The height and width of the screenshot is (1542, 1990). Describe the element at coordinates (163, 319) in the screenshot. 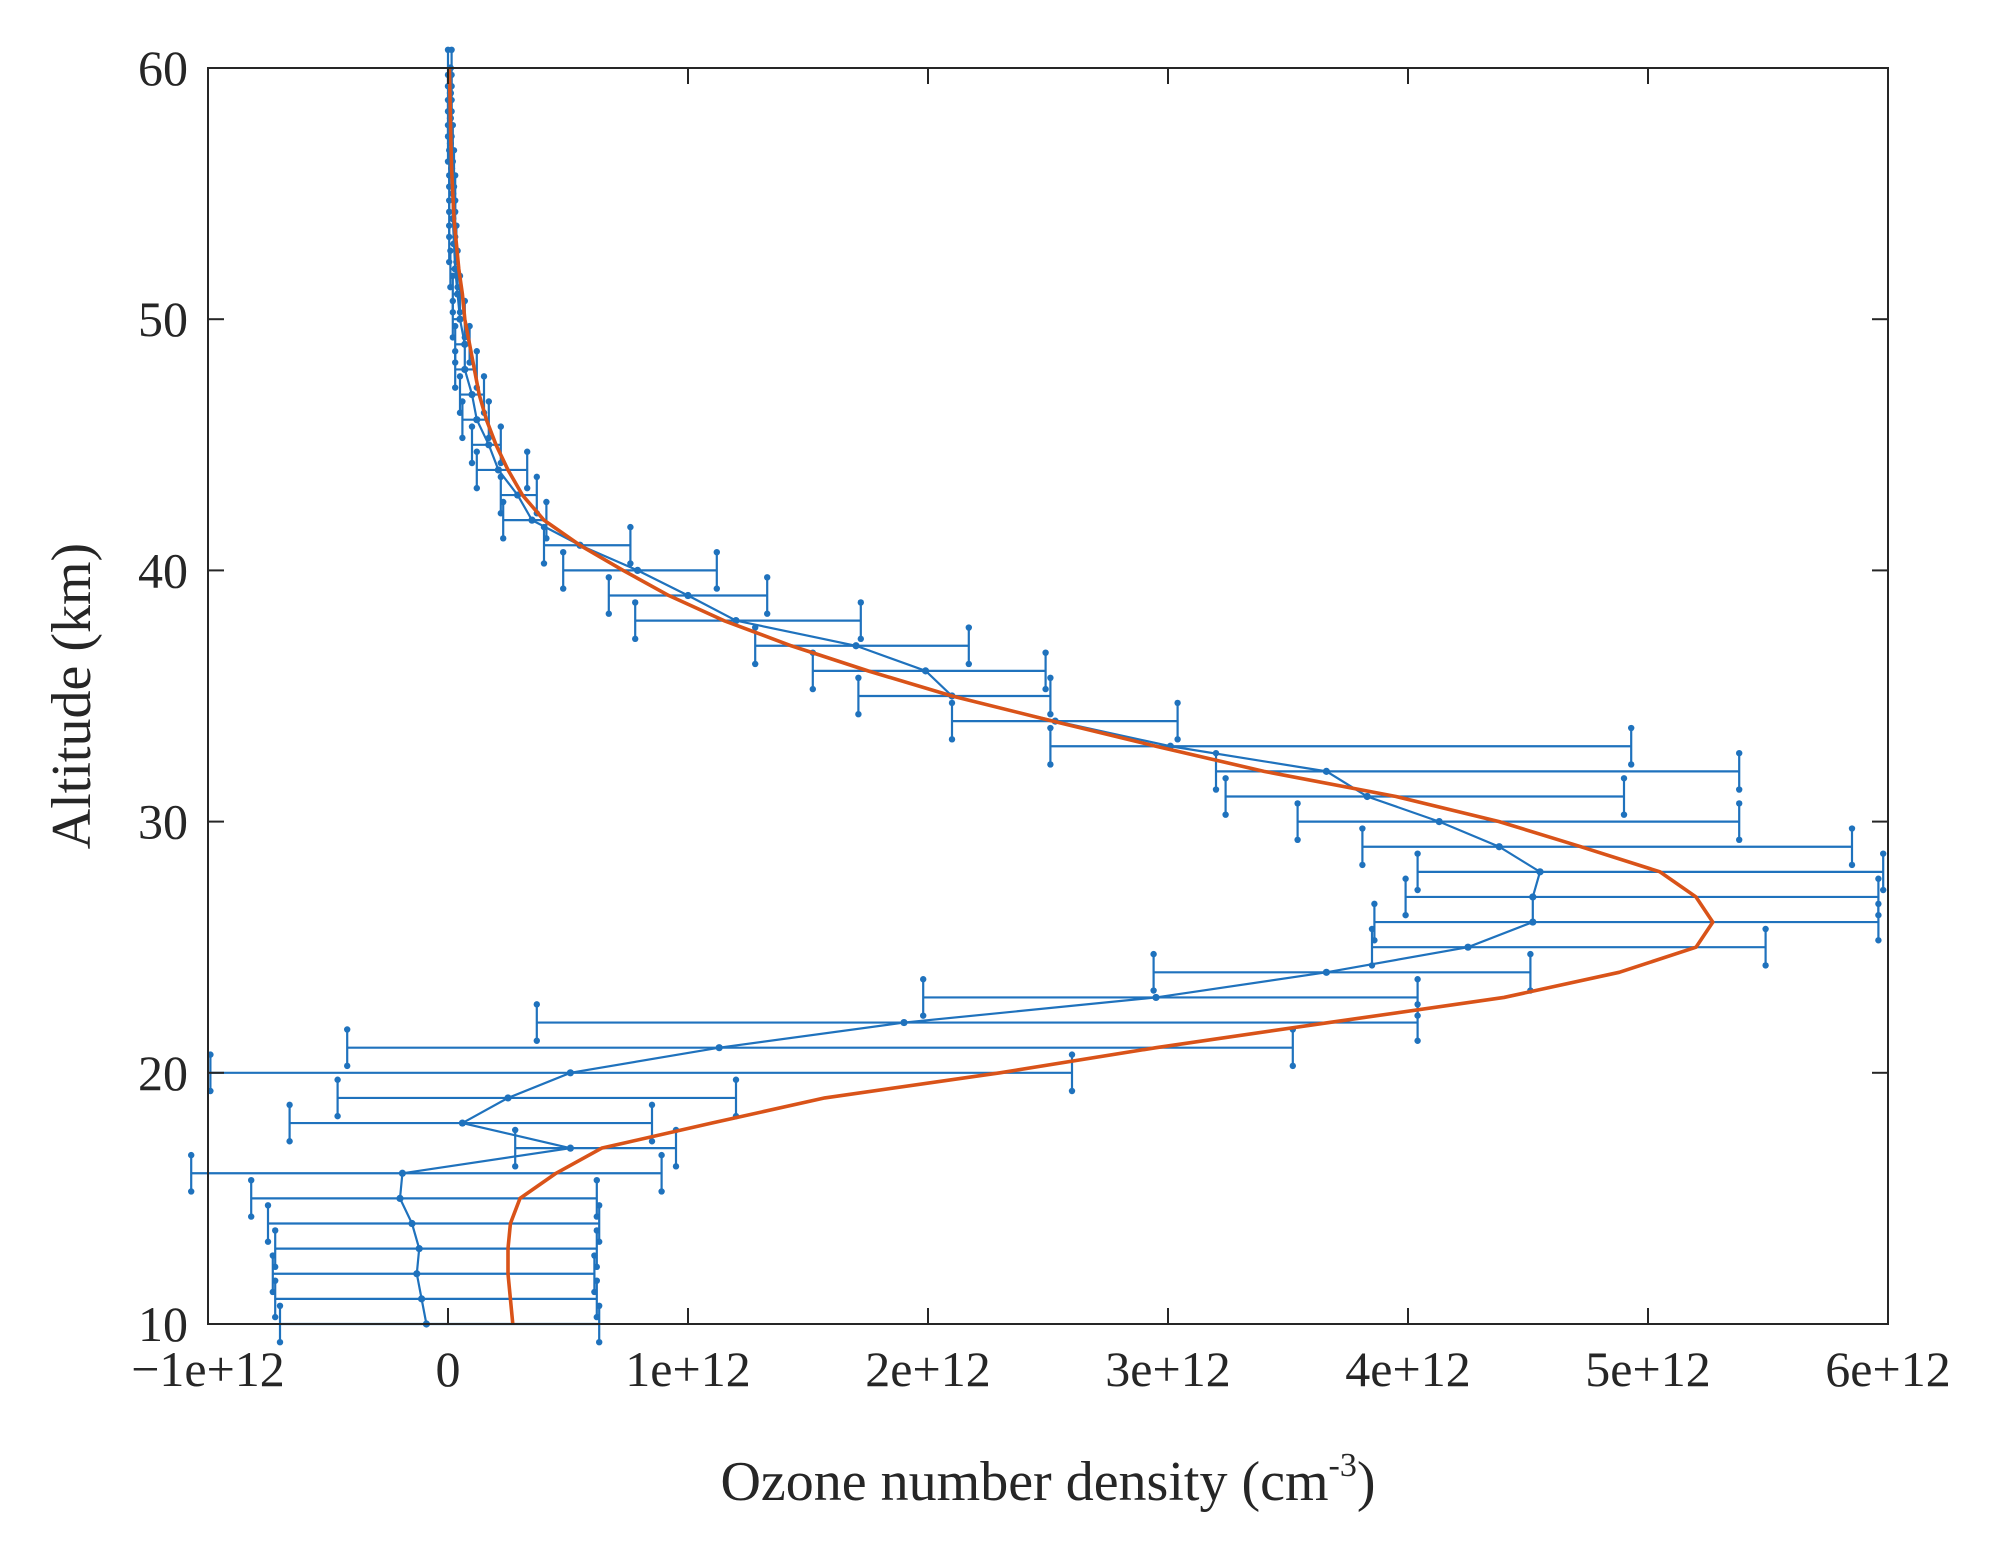

I see `y-tick-label: 50` at that location.